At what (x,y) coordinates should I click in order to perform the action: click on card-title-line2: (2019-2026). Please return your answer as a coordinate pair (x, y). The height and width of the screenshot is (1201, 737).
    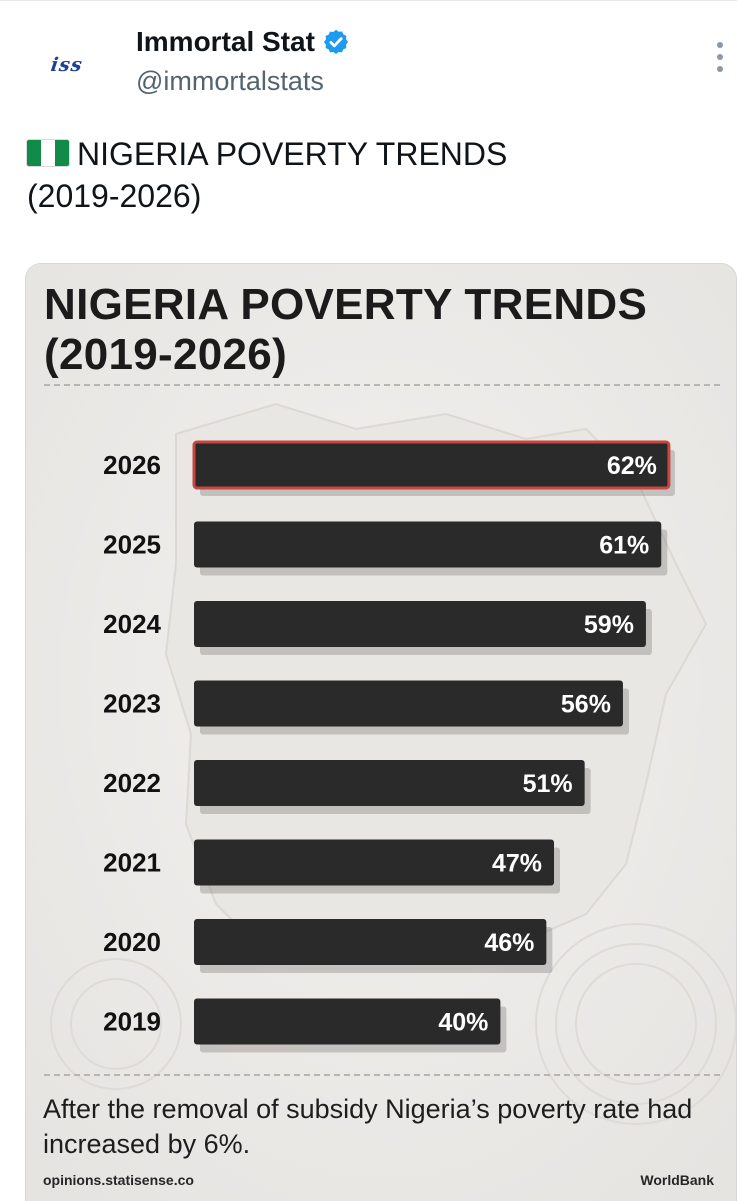
    Looking at the image, I should click on (166, 354).